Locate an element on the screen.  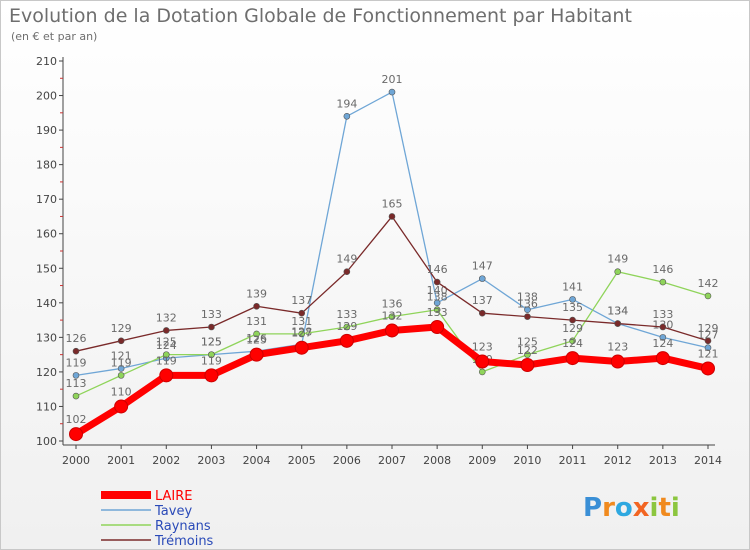
legend-label: LAIRE is located at coordinates (174, 496).